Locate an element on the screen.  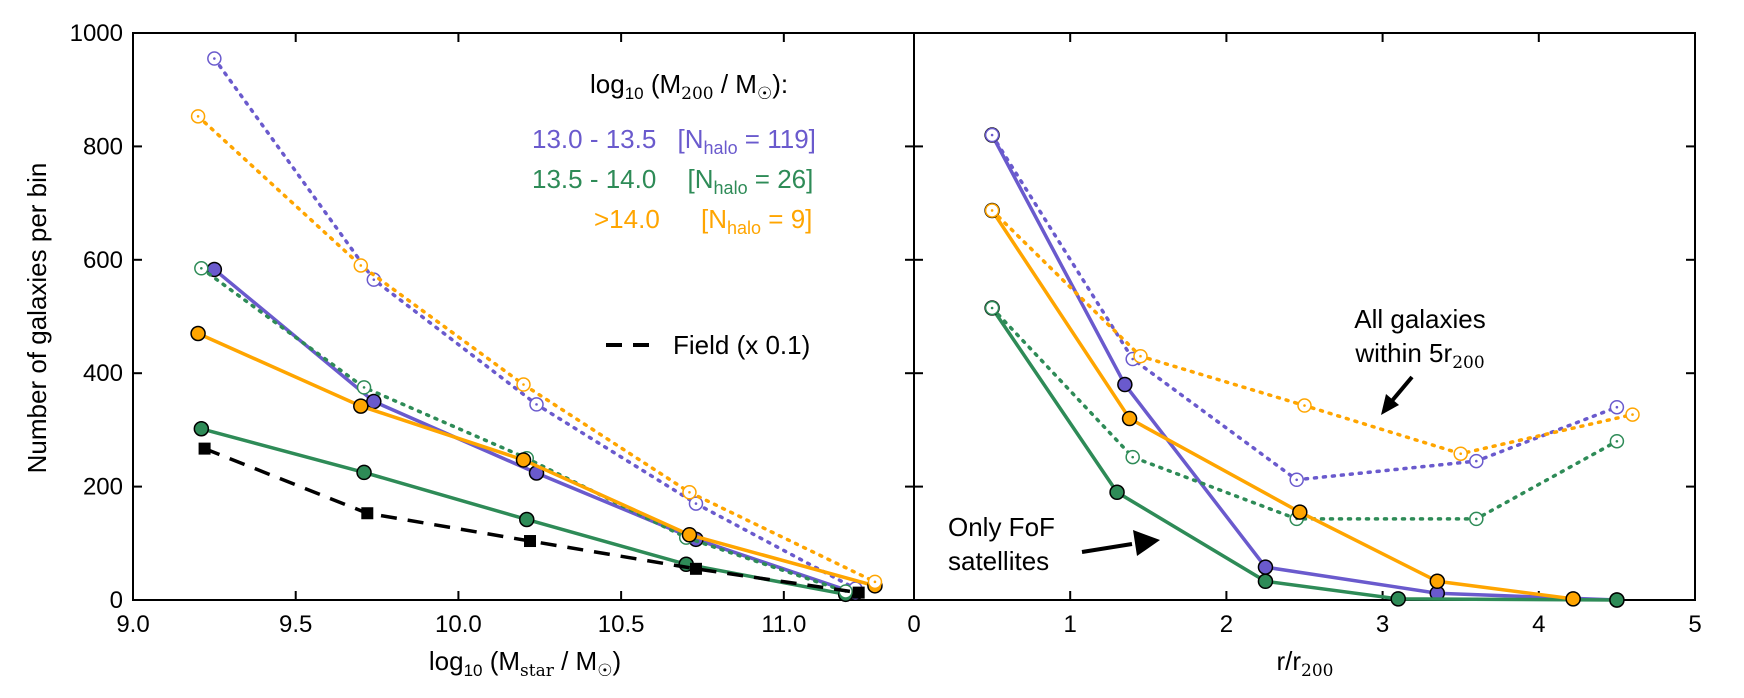
right-x-axis-label: r/r200 is located at coordinates (1305, 663).